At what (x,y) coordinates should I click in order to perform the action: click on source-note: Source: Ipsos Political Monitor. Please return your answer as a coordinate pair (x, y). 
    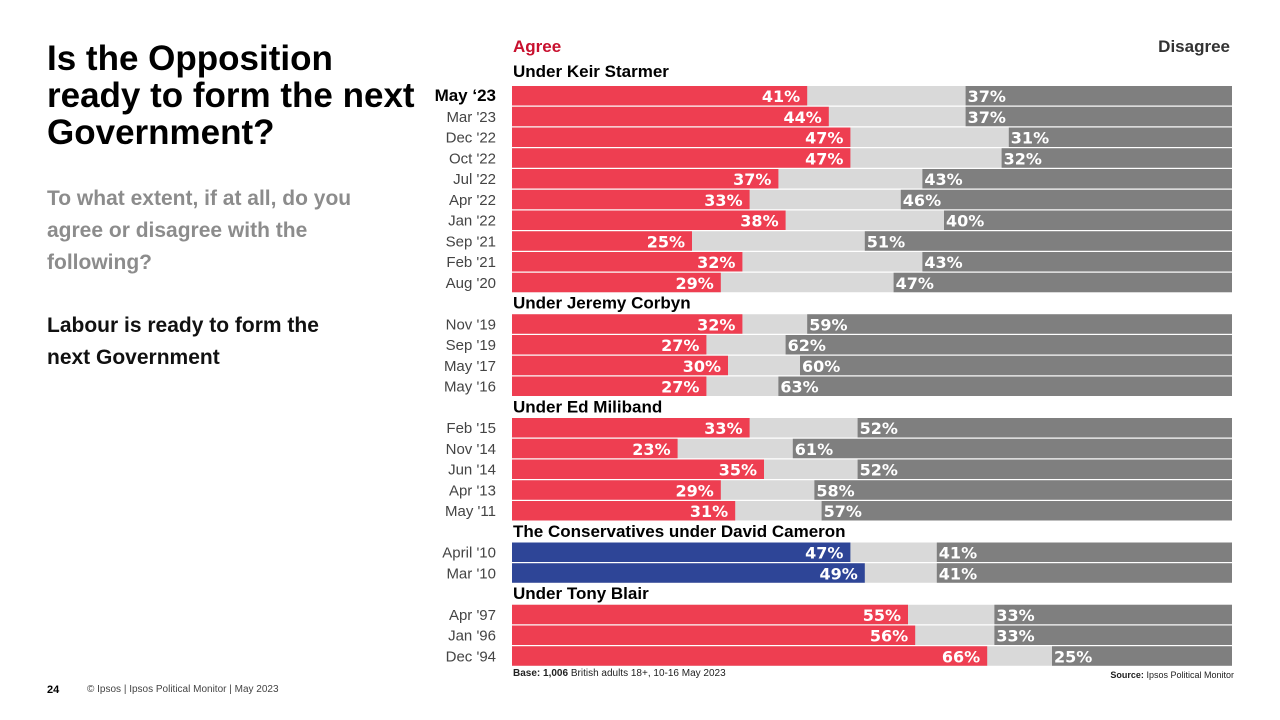
    Looking at the image, I should click on (1134, 675).